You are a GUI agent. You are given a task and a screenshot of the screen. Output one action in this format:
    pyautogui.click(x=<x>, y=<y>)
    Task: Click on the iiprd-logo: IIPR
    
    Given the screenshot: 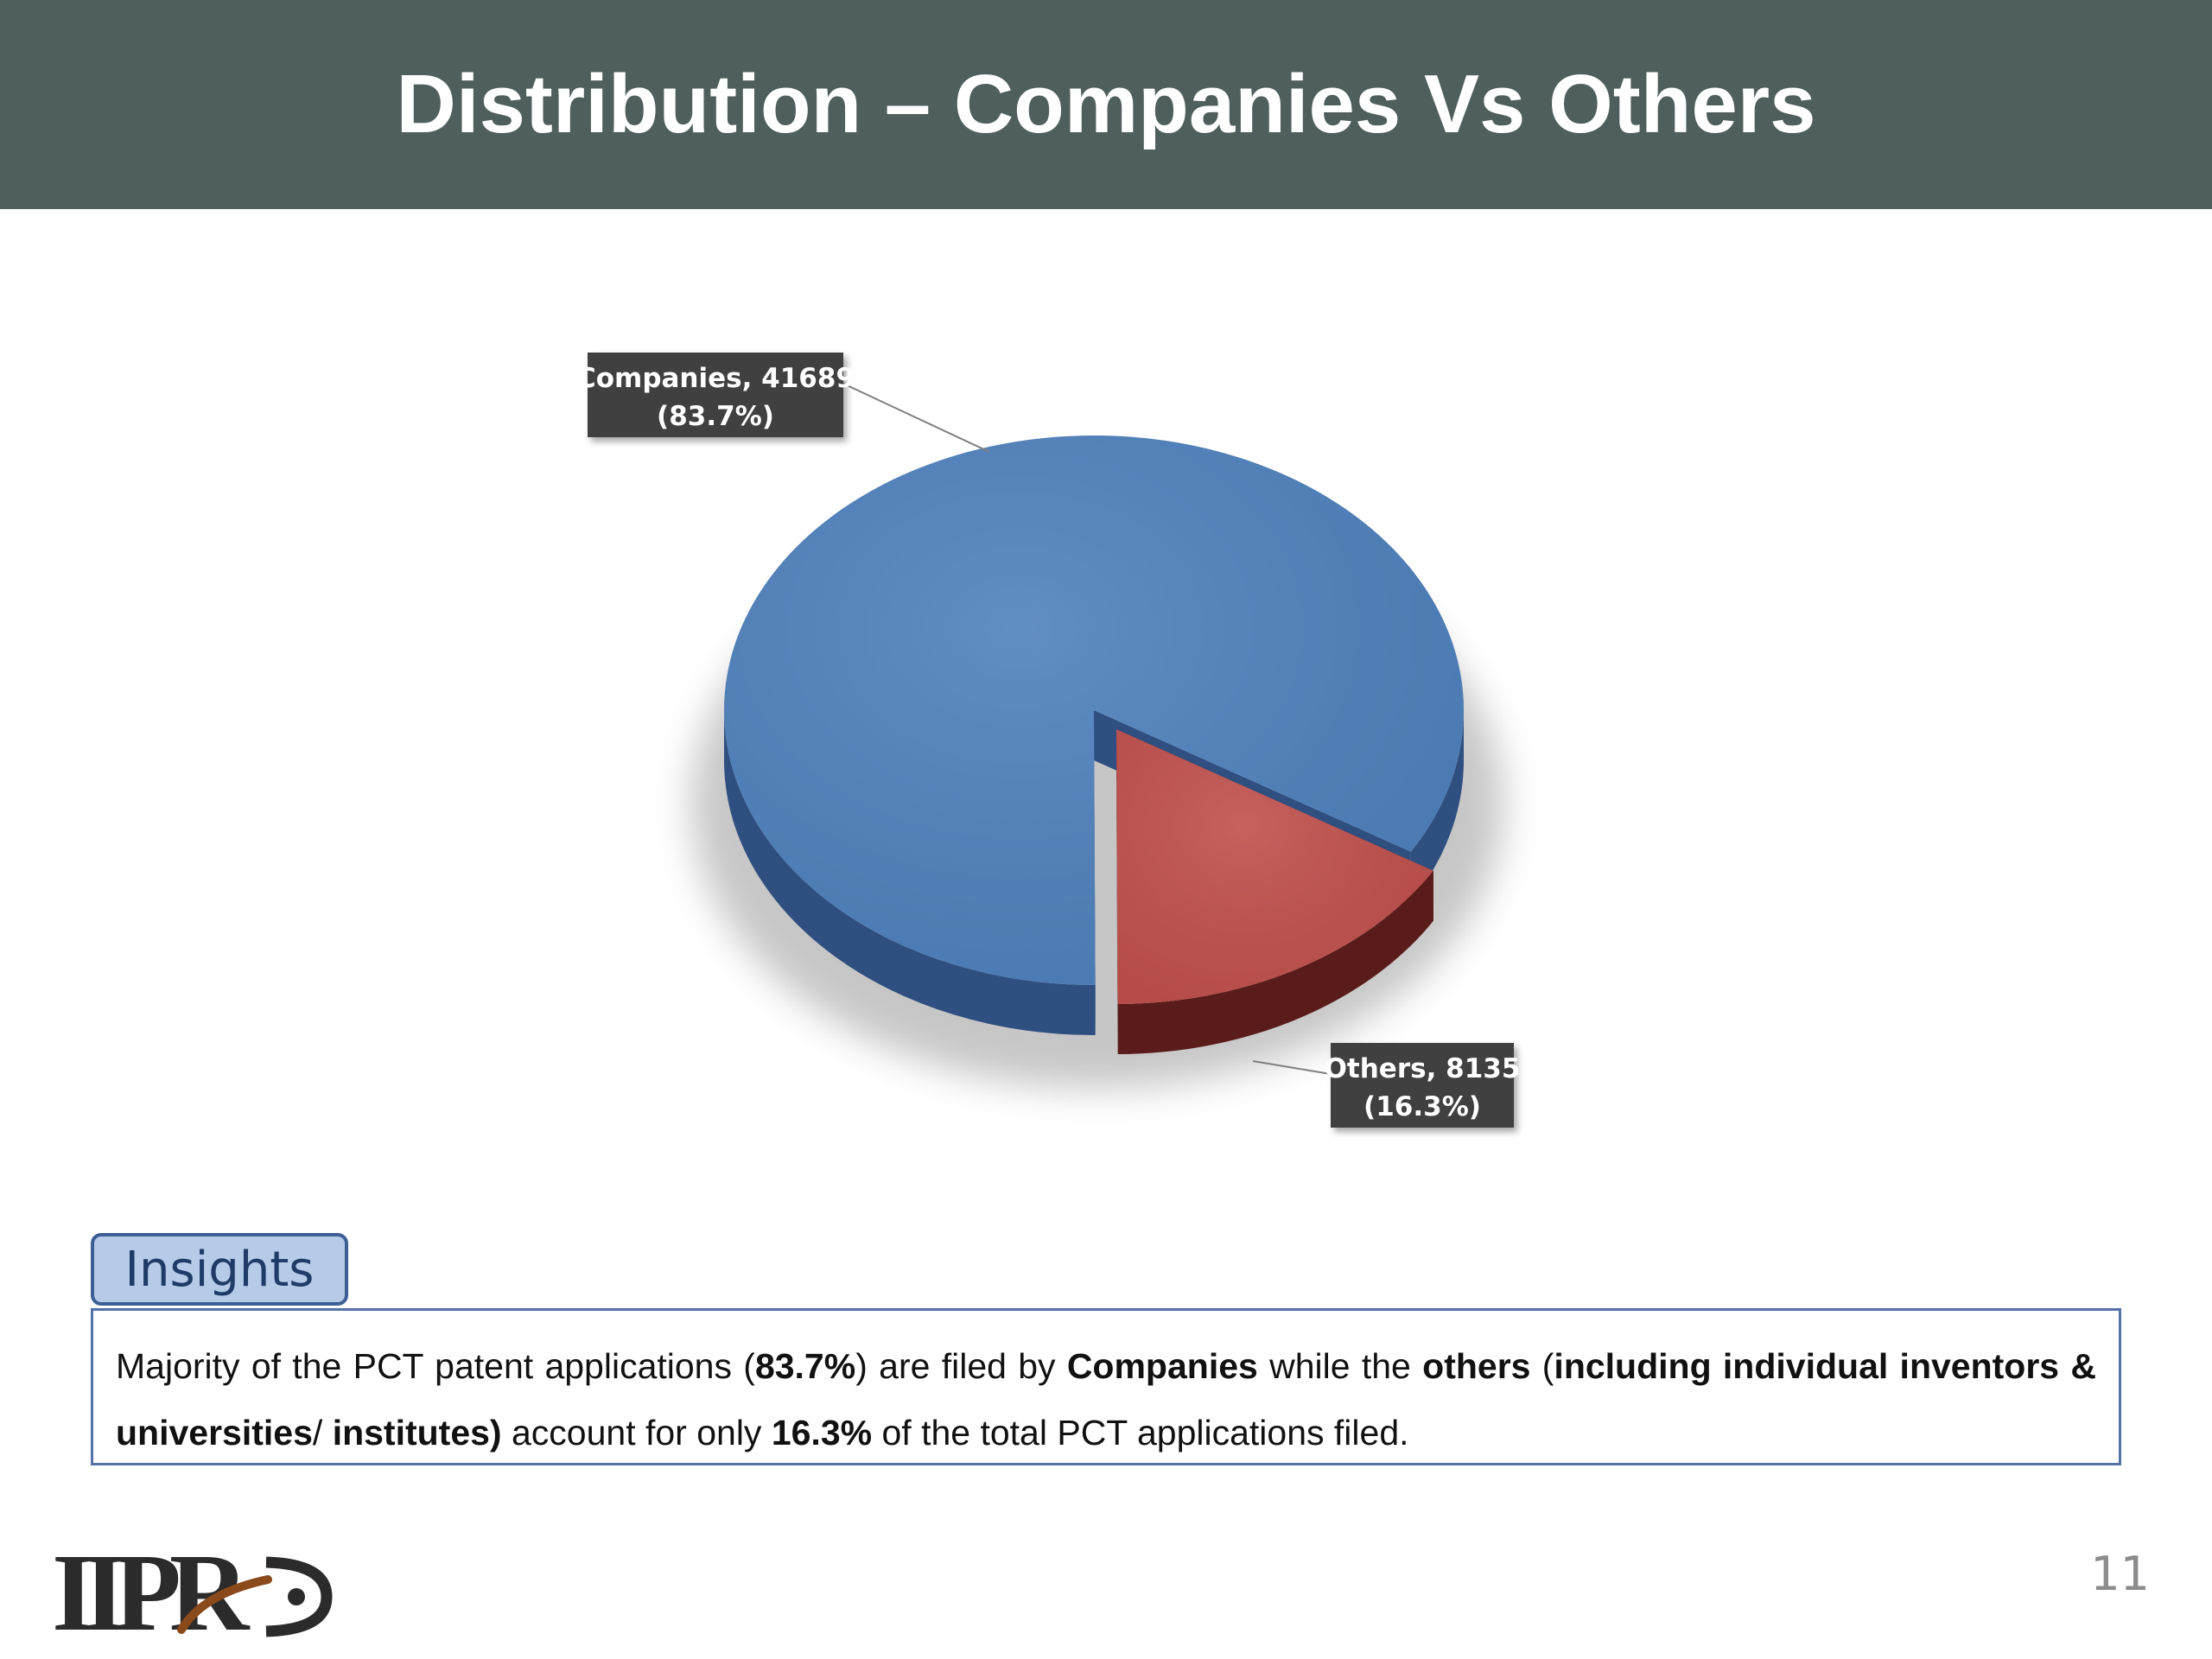 What is the action you would take?
    pyautogui.click(x=192, y=1590)
    